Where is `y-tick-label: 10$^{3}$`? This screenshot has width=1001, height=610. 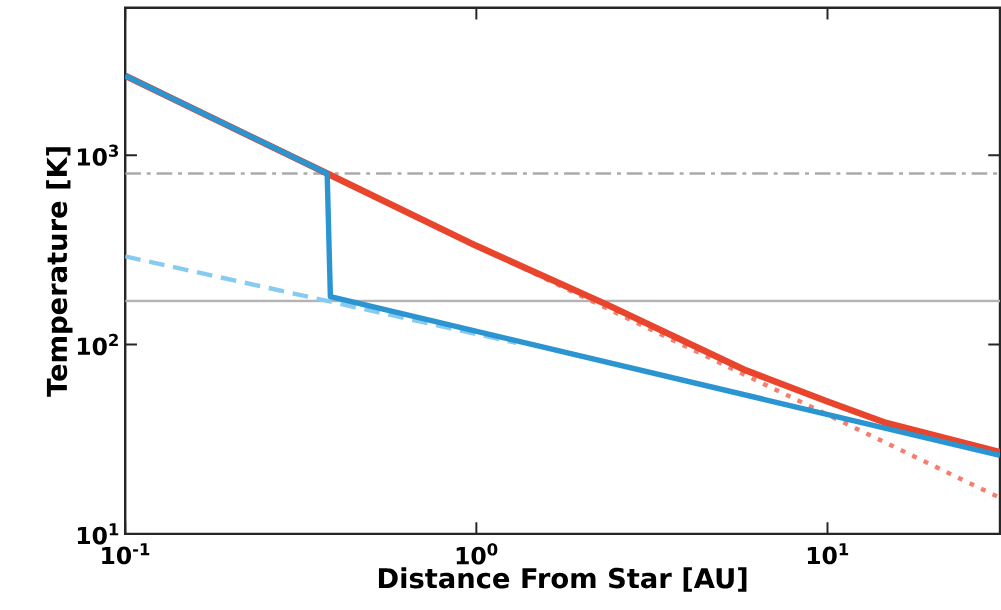 y-tick-label: 10$^{3}$ is located at coordinates (98, 155).